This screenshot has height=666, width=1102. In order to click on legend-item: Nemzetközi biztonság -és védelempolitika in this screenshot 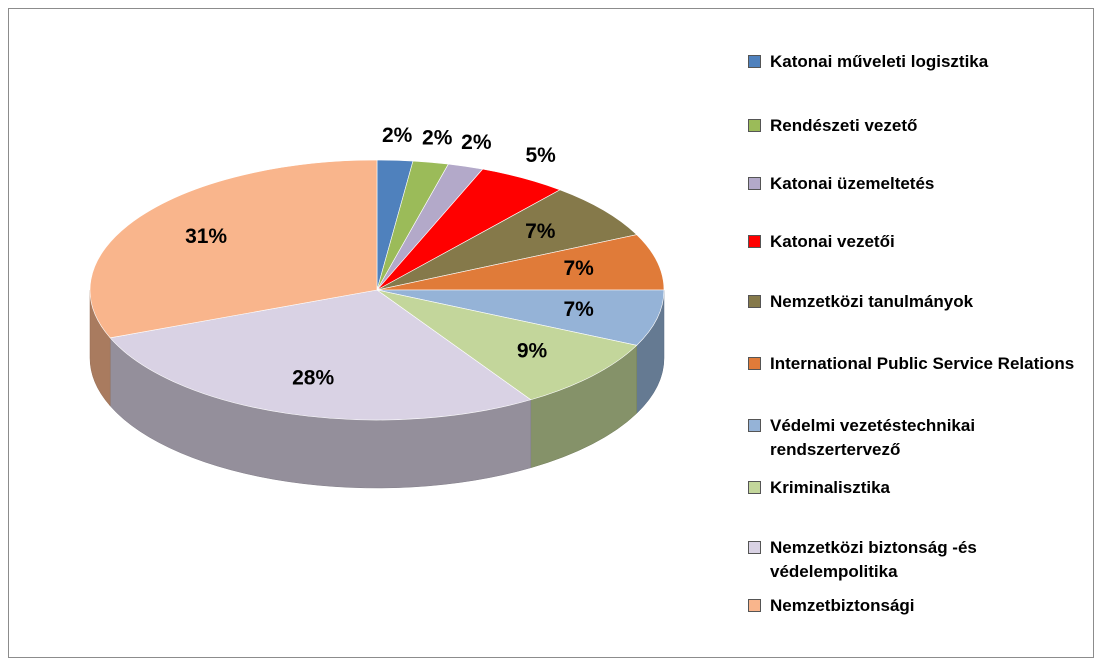, I will do `click(918, 560)`.